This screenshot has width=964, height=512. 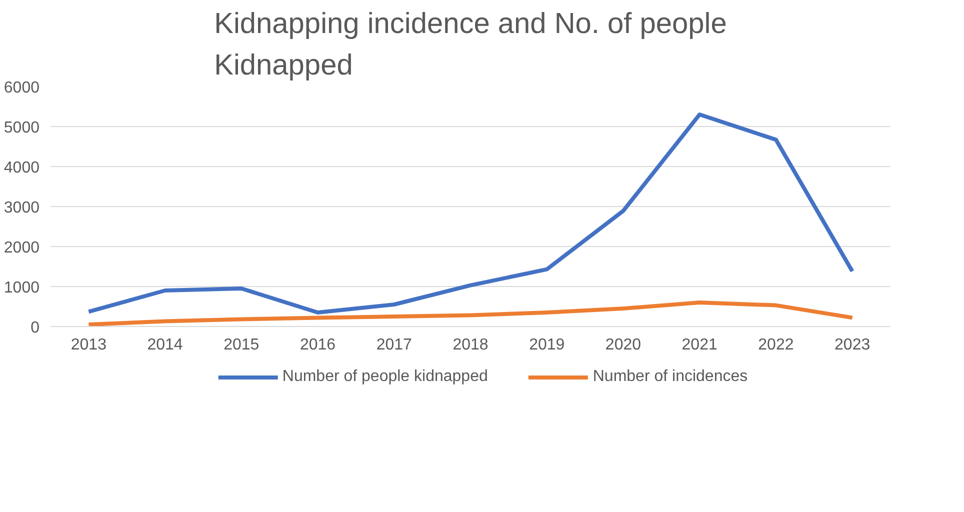 What do you see at coordinates (165, 345) in the screenshot?
I see `x-tick-label: 2014` at bounding box center [165, 345].